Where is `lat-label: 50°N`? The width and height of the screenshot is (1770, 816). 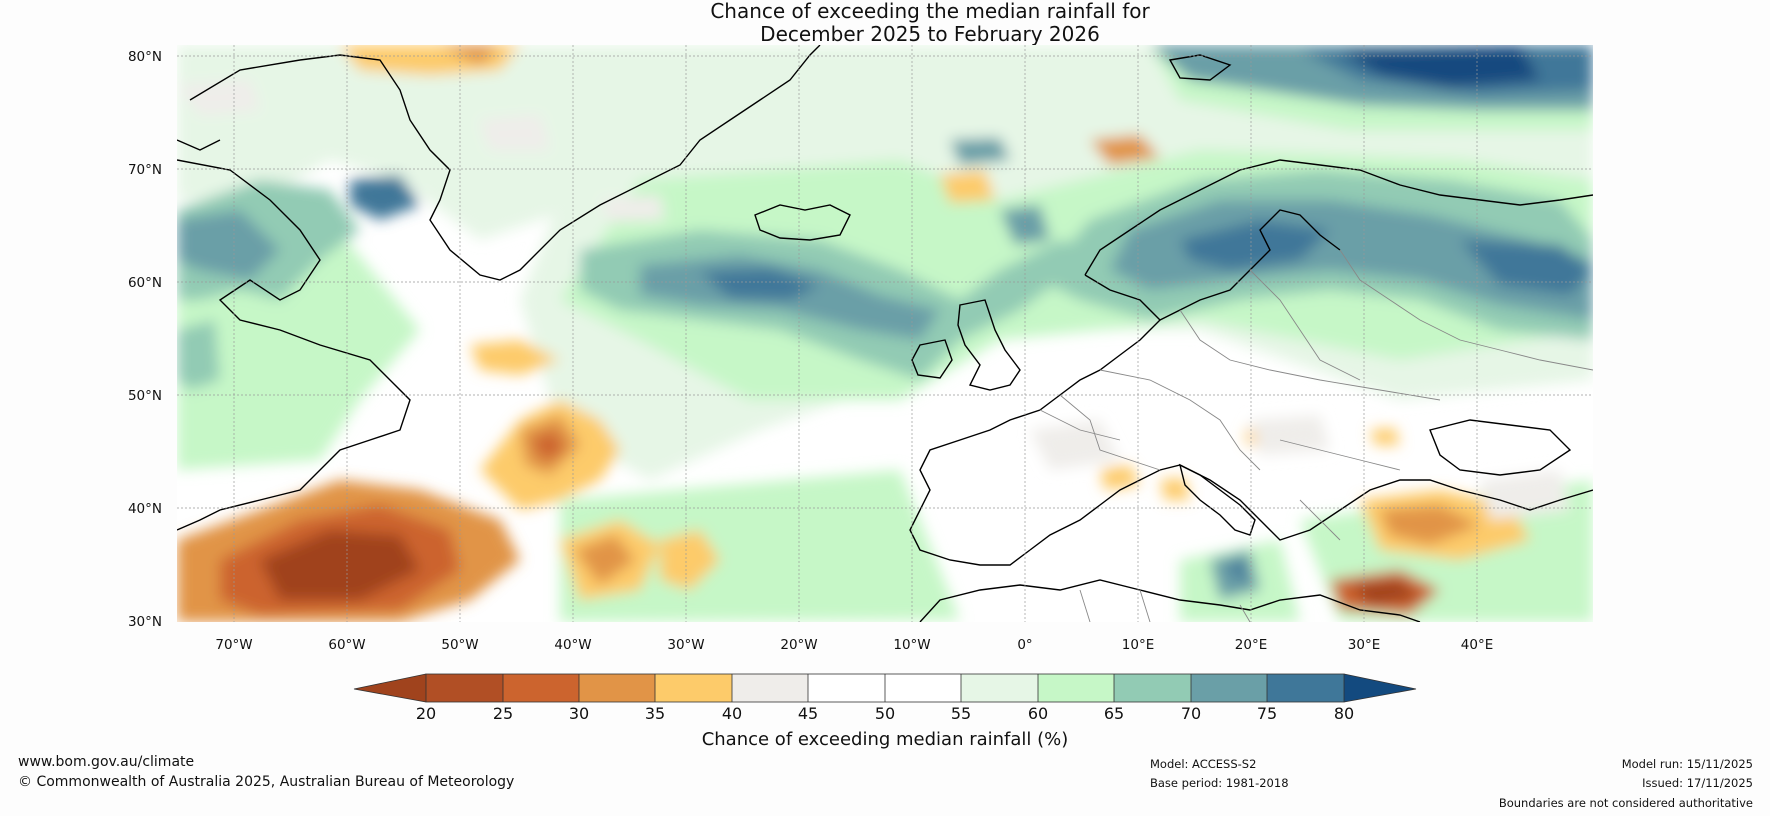 lat-label: 50°N is located at coordinates (145, 396).